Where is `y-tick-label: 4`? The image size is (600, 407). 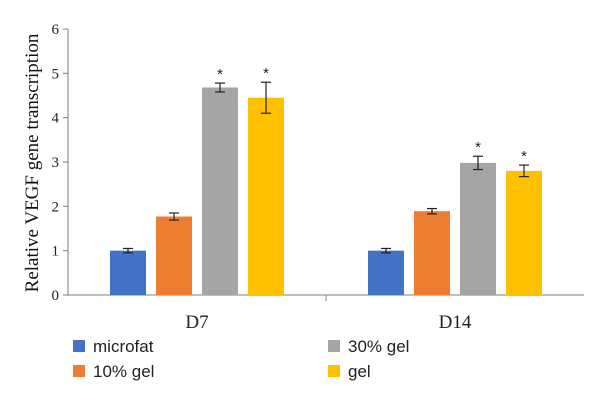
y-tick-label: 4 is located at coordinates (56, 119).